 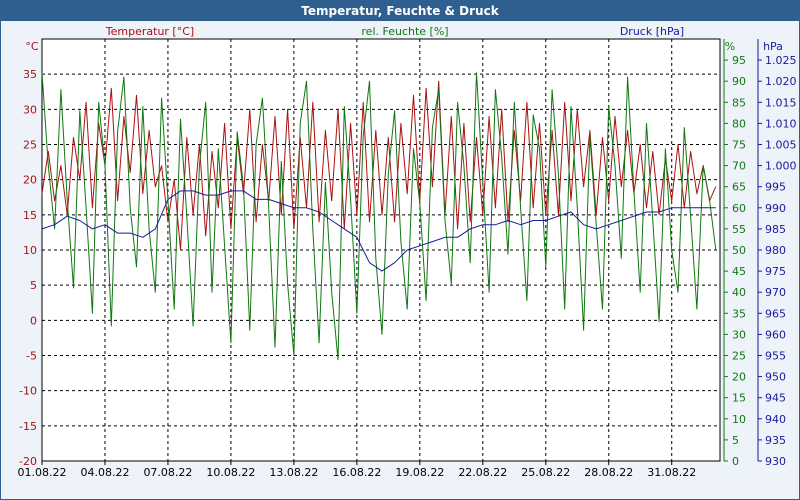 What do you see at coordinates (775, 356) in the screenshot?
I see `pressure-tick-label: 955` at bounding box center [775, 356].